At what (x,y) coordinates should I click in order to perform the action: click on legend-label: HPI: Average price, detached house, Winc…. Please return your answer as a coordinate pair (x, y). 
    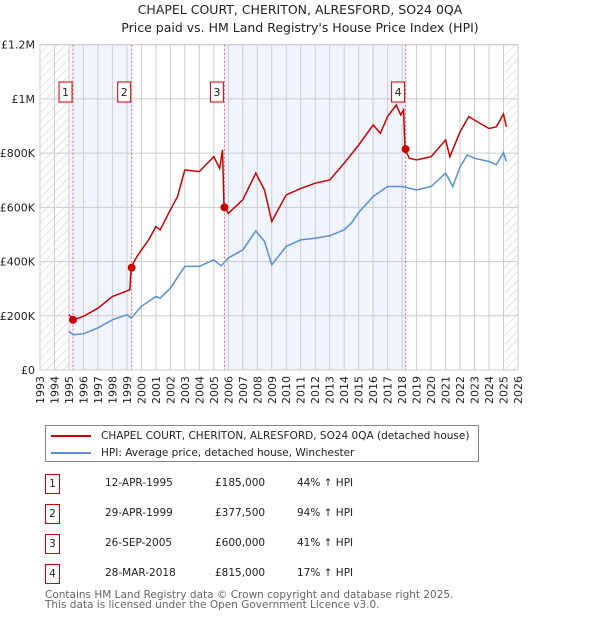
    Looking at the image, I should click on (228, 453).